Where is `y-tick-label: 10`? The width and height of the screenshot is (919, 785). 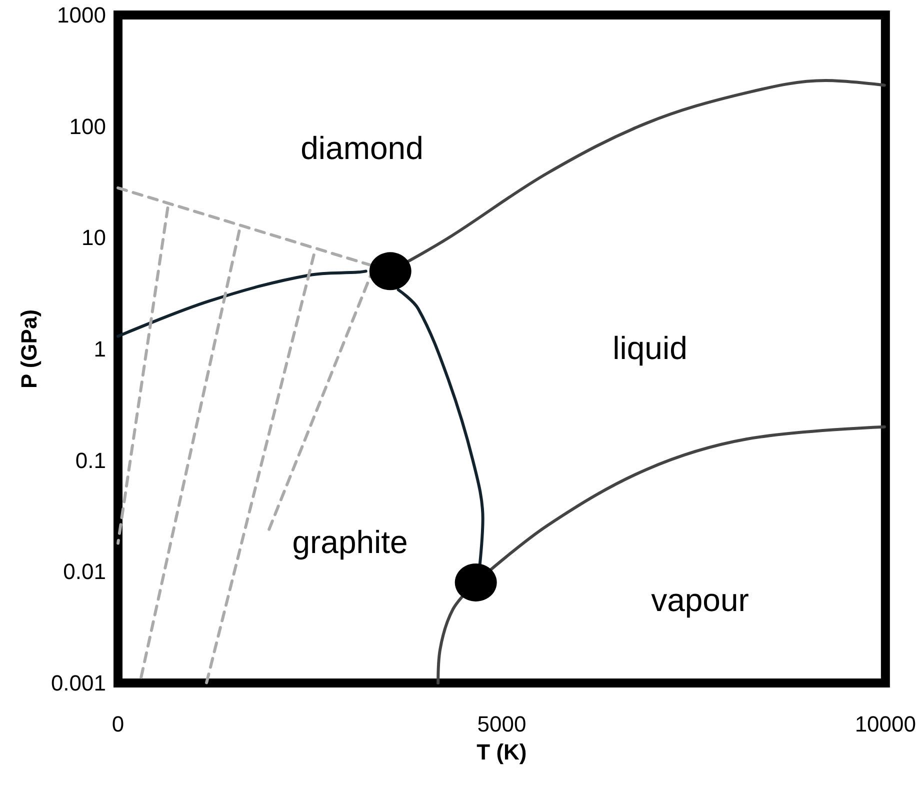 y-tick-label: 10 is located at coordinates (94, 237).